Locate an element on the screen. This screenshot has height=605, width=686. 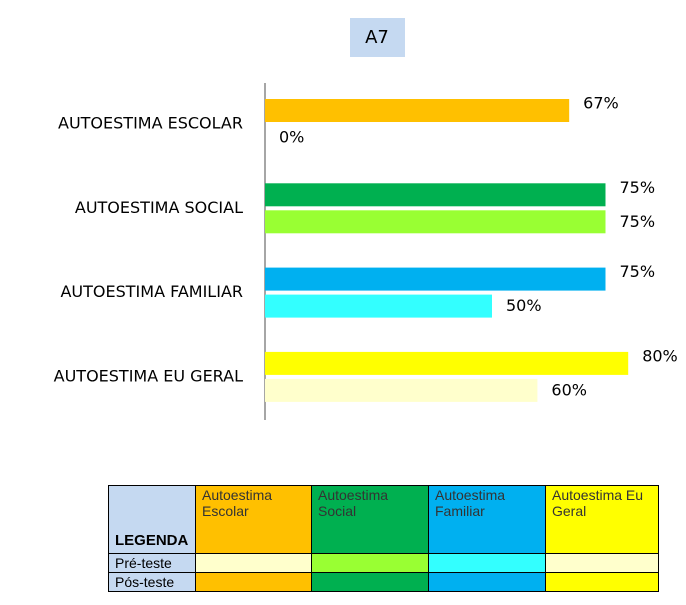
value-label: 50% is located at coordinates (524, 305).